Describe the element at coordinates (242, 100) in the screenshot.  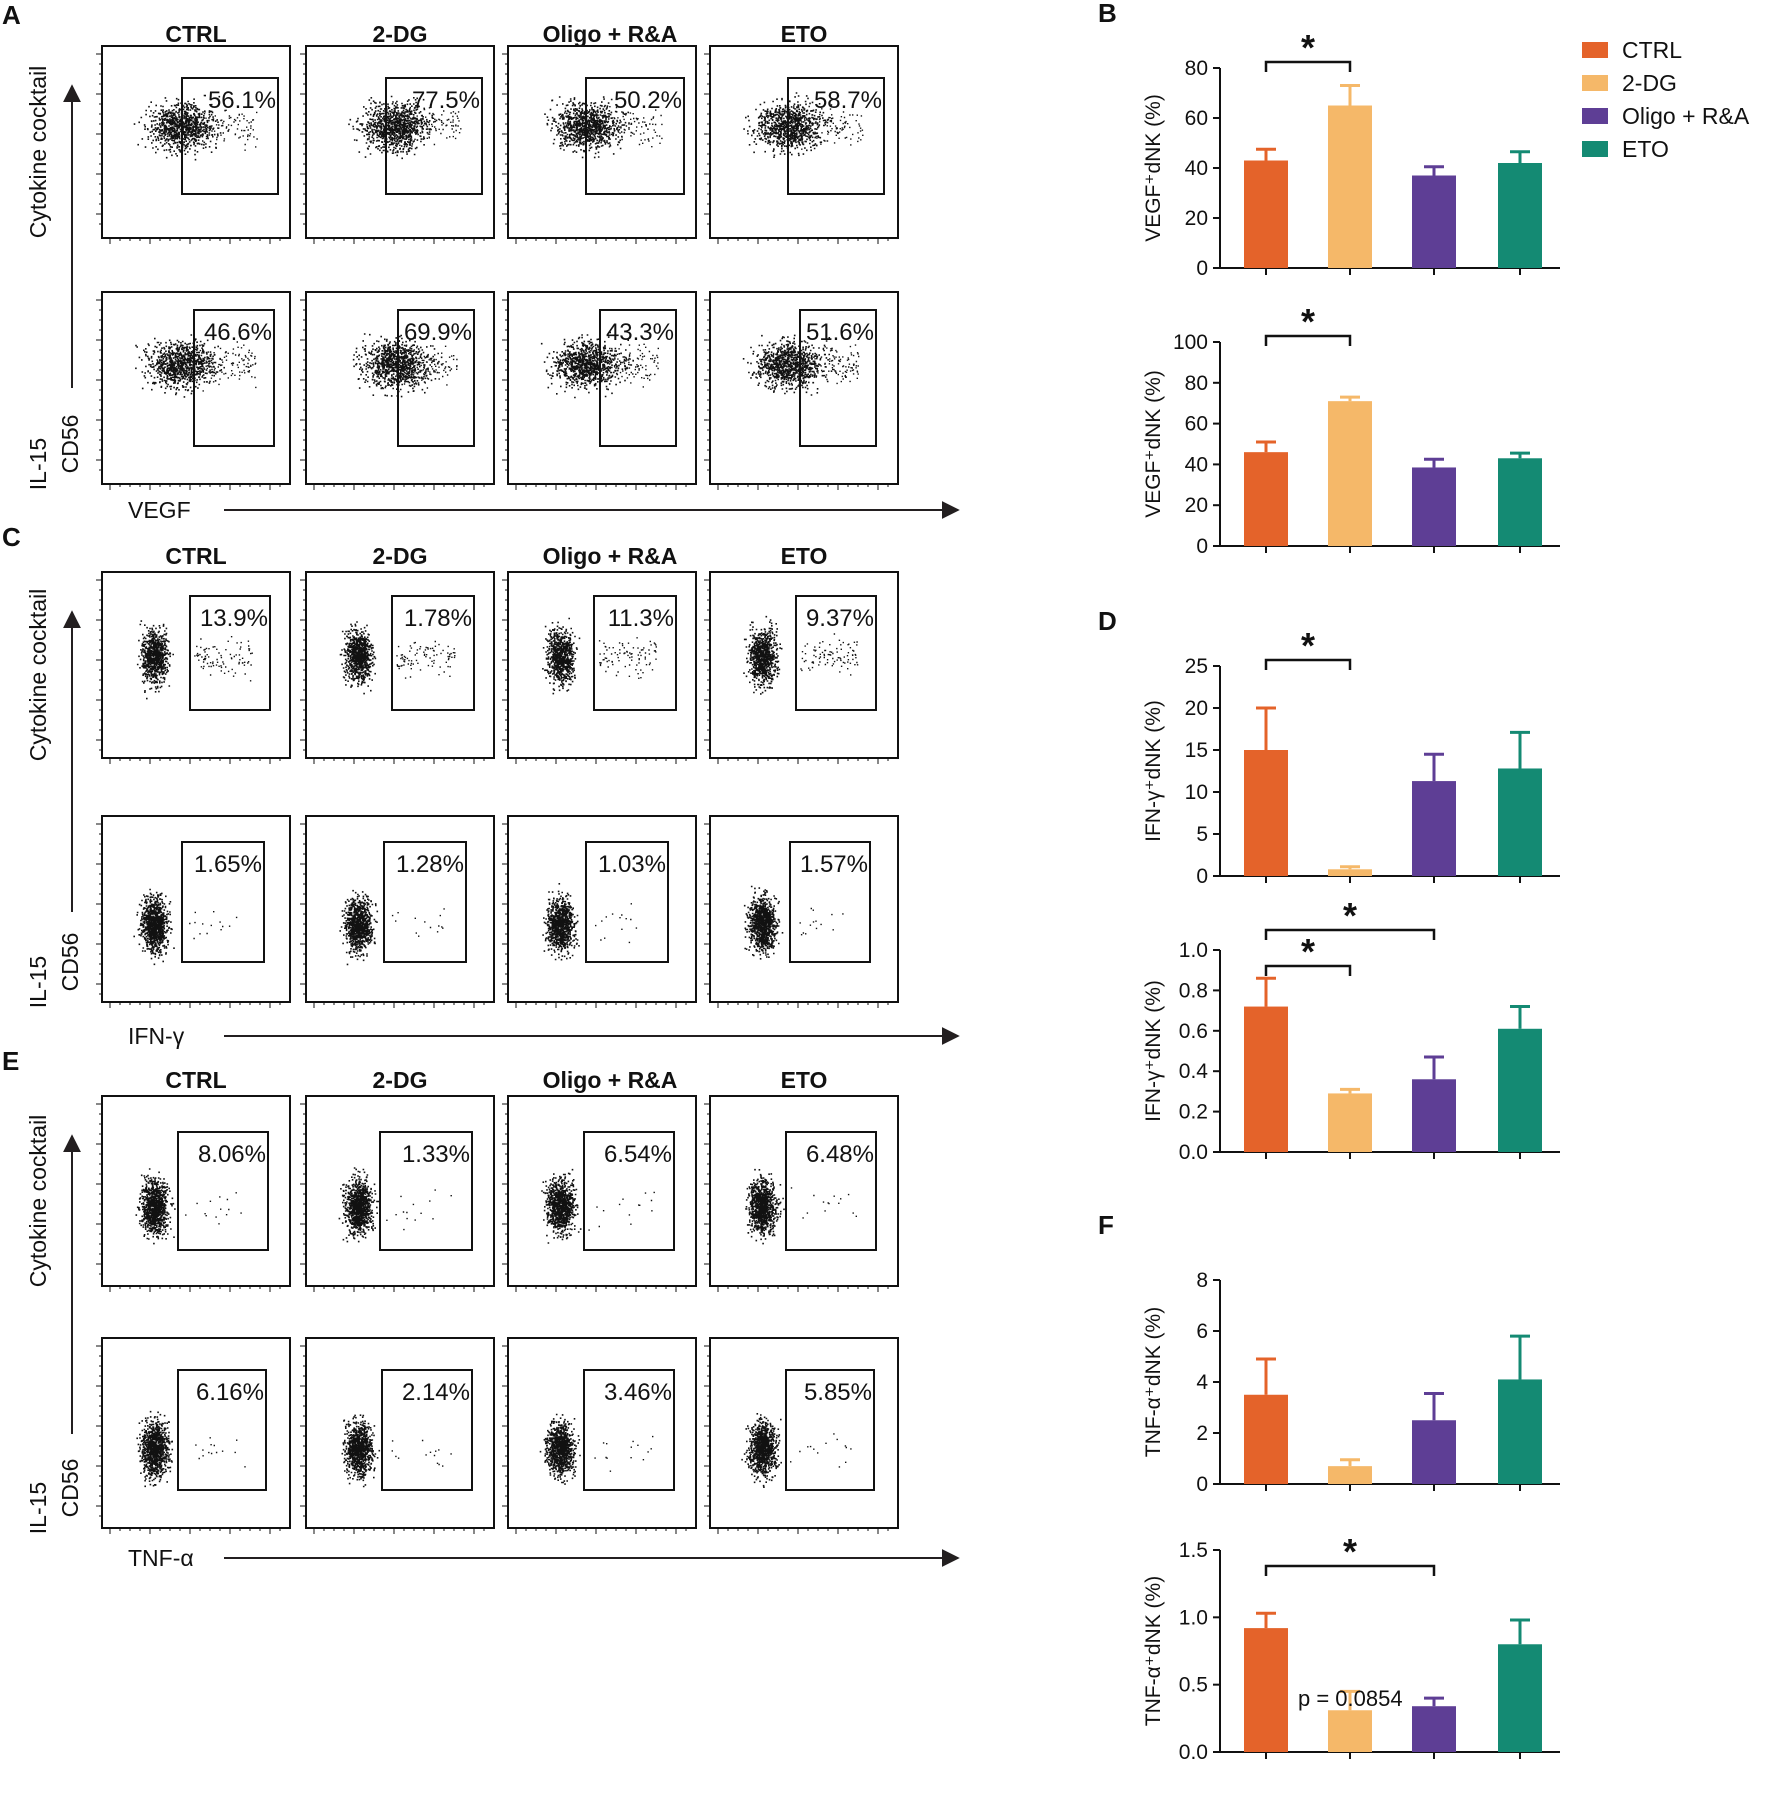
I see `gate-percentage: 56.1%` at that location.